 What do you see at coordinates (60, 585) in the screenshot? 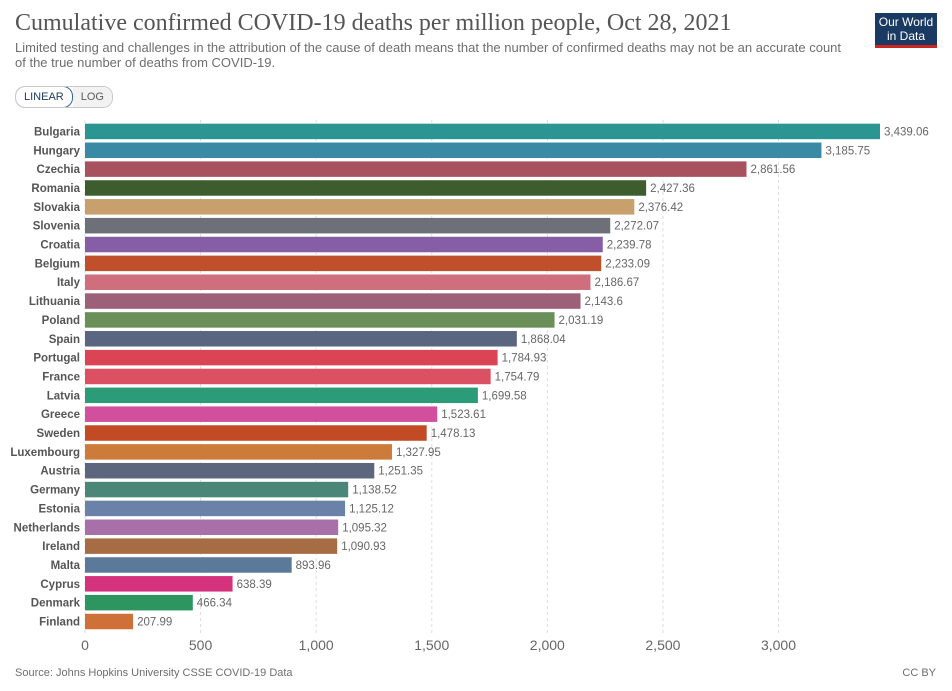
I see `category-label: Cyprus` at bounding box center [60, 585].